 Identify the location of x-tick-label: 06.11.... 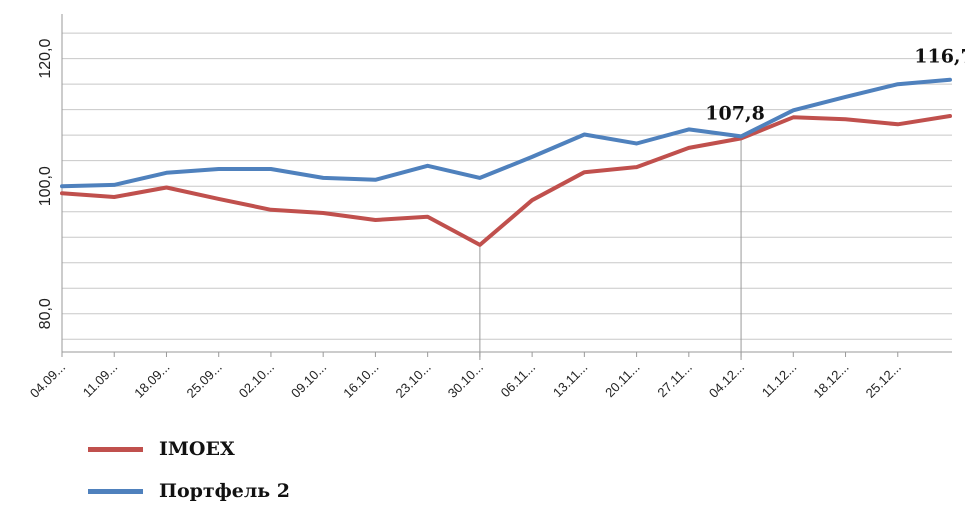
(518, 380).